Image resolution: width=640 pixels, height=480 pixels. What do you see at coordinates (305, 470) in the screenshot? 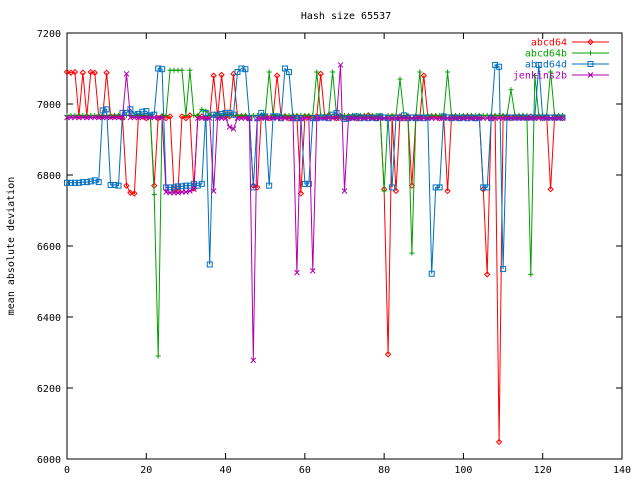
I see `x-tick-label: 60` at bounding box center [305, 470].